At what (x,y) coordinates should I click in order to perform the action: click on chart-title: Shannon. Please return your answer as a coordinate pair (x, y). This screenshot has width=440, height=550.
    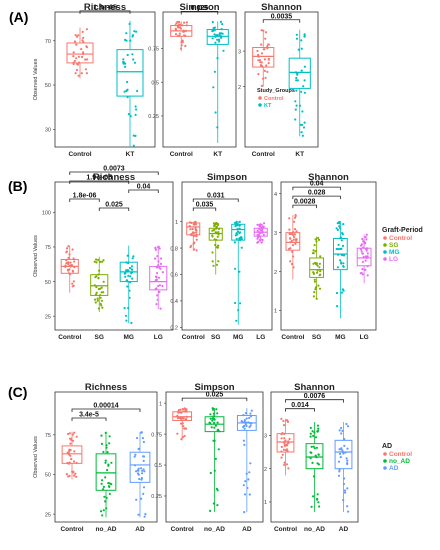
    Looking at the image, I should click on (314, 387).